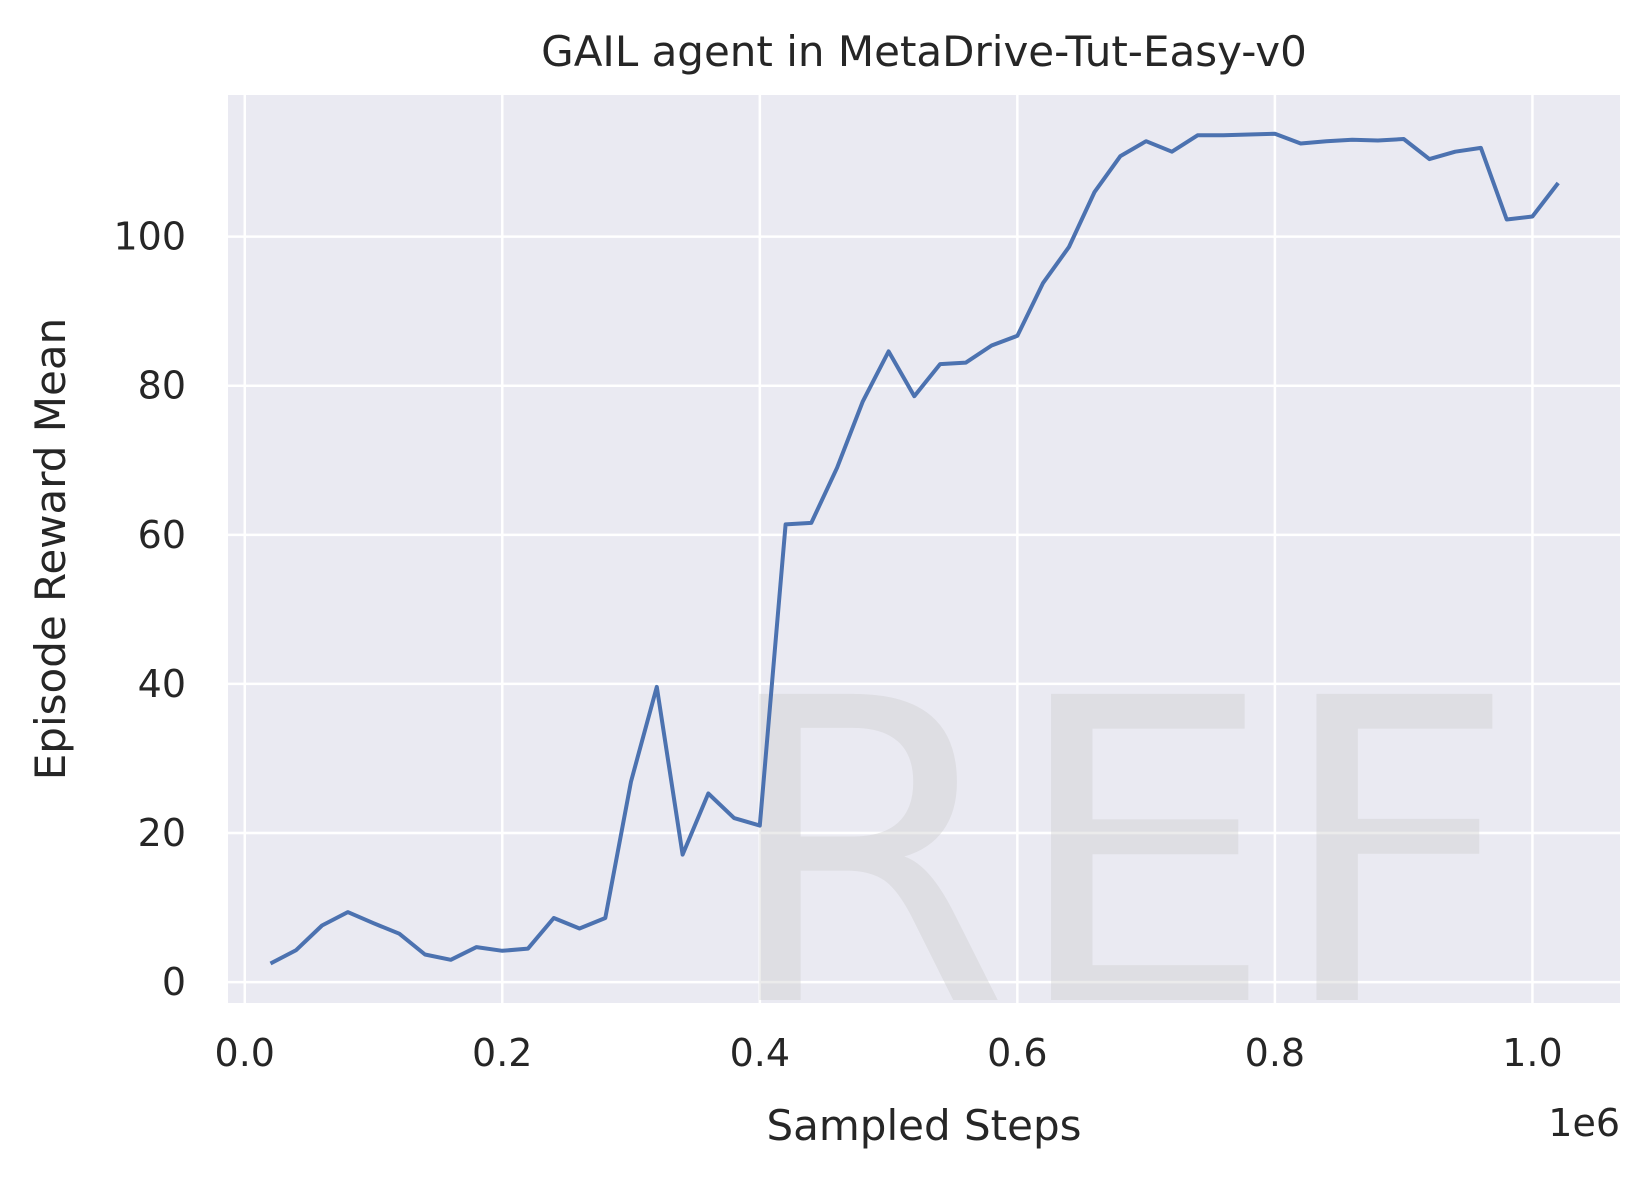 This screenshot has width=1646, height=1178. What do you see at coordinates (502, 1053) in the screenshot?
I see `x-tick-label: 0.2` at bounding box center [502, 1053].